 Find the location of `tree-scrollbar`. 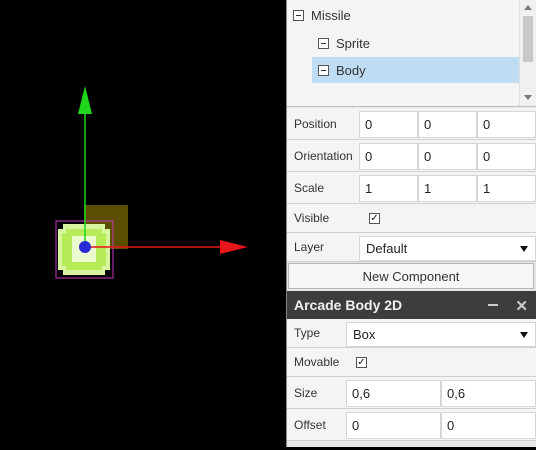

tree-scrollbar is located at coordinates (527, 53).